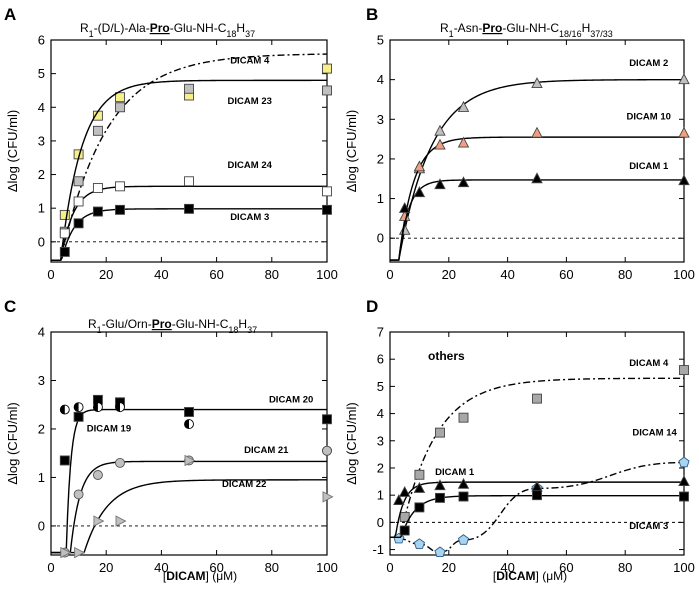  What do you see at coordinates (654, 432) in the screenshot?
I see `series-label: DICAM 14` at bounding box center [654, 432].